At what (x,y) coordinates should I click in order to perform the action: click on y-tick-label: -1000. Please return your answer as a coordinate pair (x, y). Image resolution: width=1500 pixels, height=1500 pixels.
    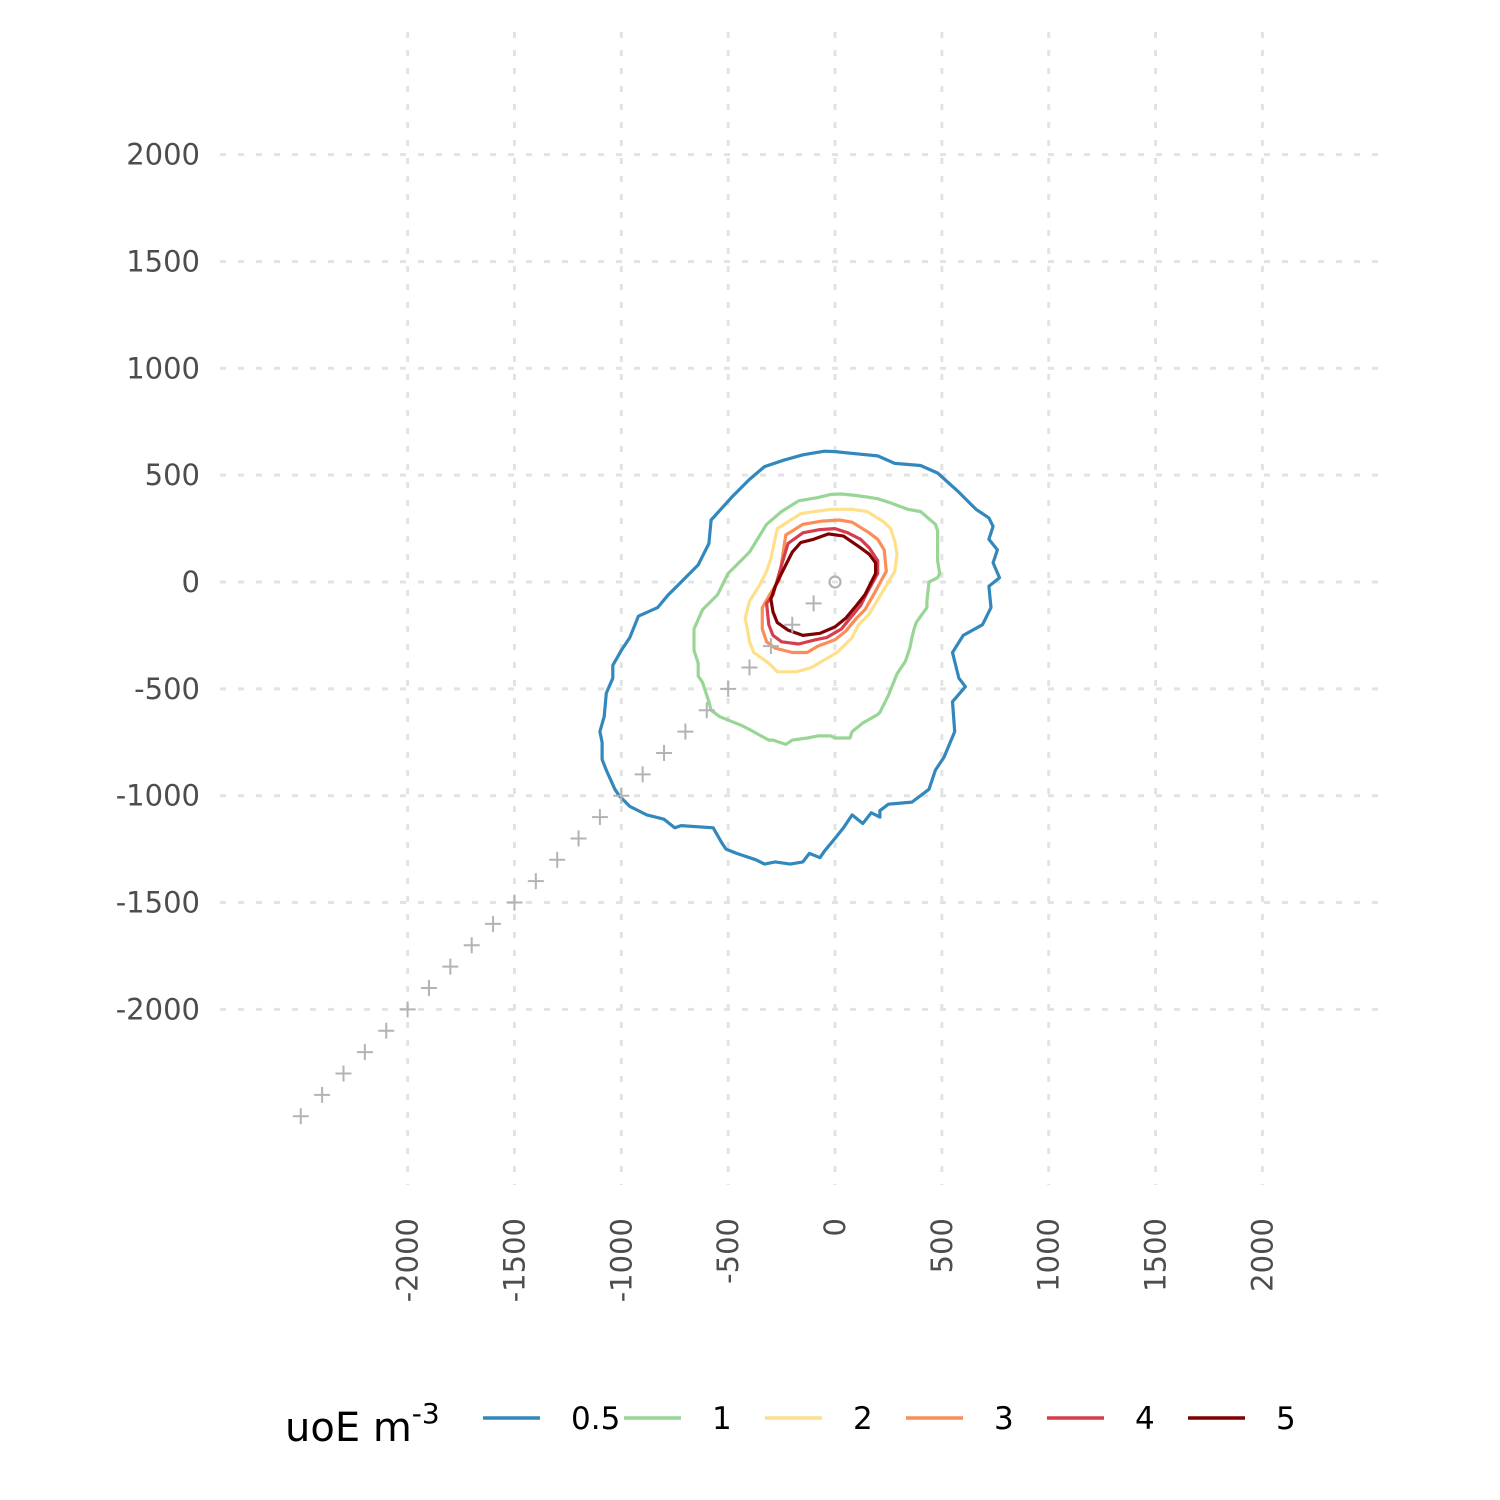
    Looking at the image, I should click on (158, 796).